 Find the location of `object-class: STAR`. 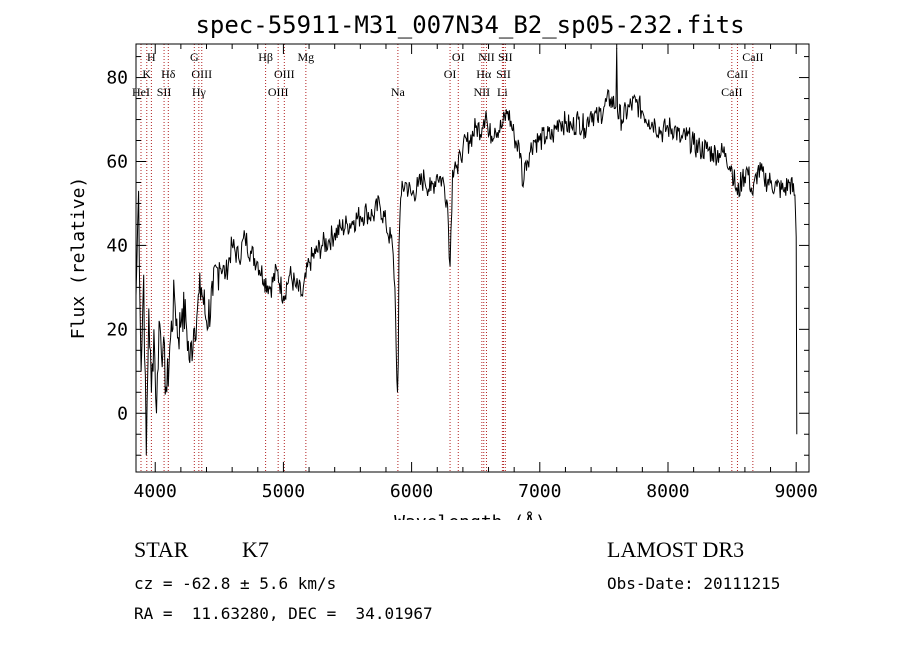

object-class: STAR is located at coordinates (161, 549).